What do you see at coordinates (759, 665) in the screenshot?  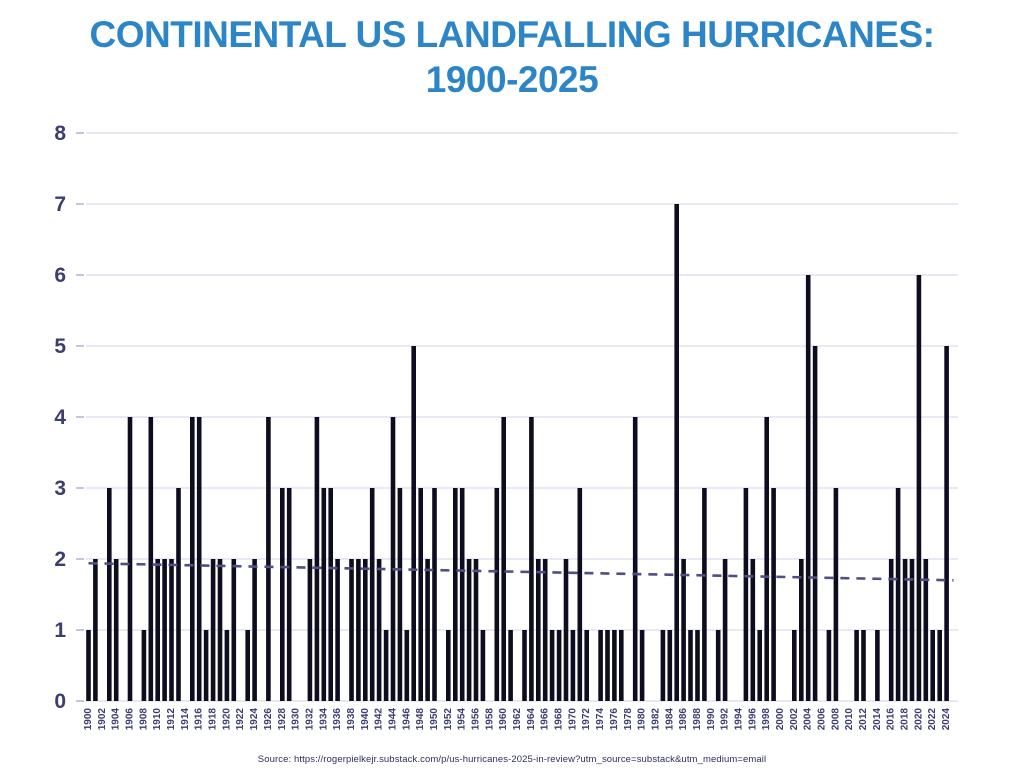 I see `bar-1997` at bounding box center [759, 665].